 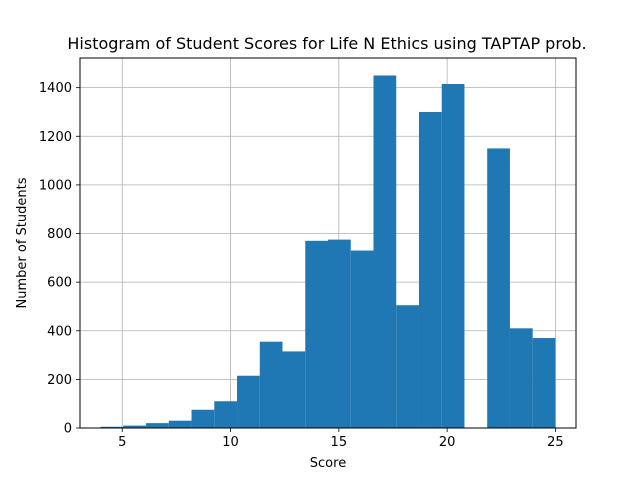 What do you see at coordinates (59, 331) in the screenshot?
I see `y-tick-label: 400` at bounding box center [59, 331].